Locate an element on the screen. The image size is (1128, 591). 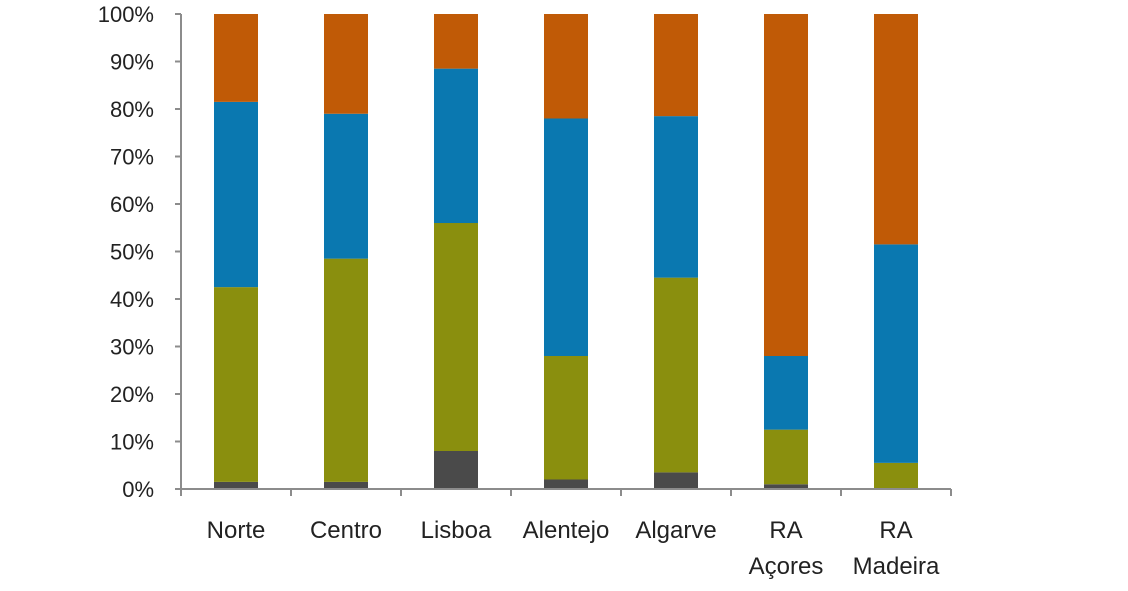
category-label: Algarve is located at coordinates (675, 530).